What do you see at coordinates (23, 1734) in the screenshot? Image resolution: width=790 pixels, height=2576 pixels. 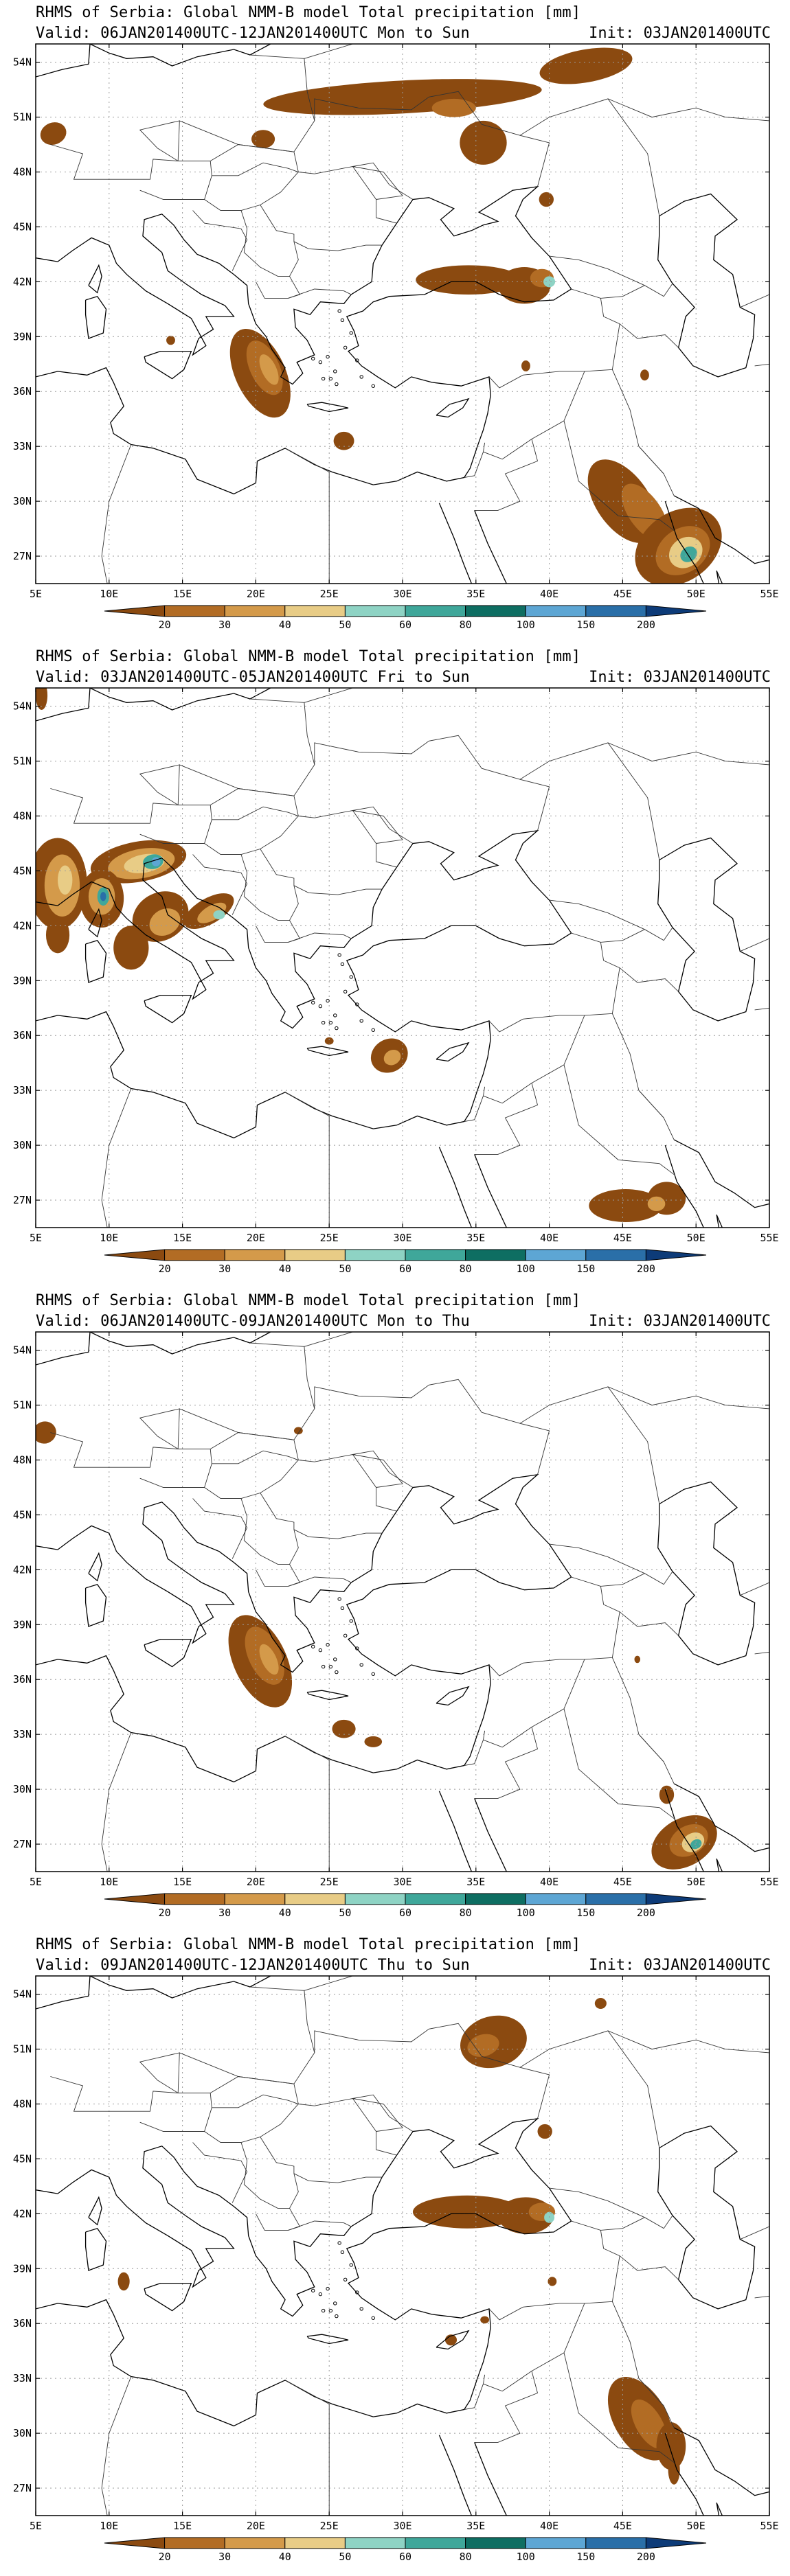 I see `lat-label: 33N` at bounding box center [23, 1734].